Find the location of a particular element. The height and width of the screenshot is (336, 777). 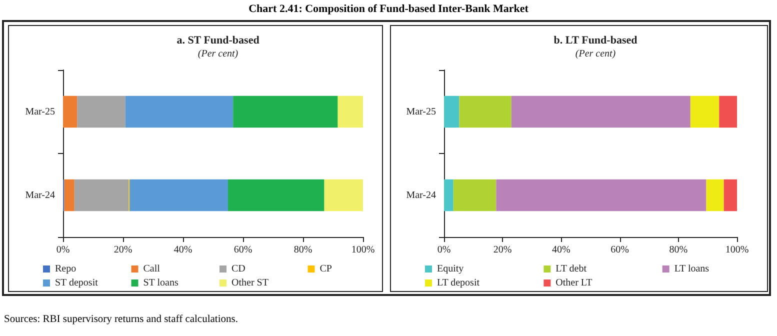

legend-label: LT deposit is located at coordinates (458, 283).